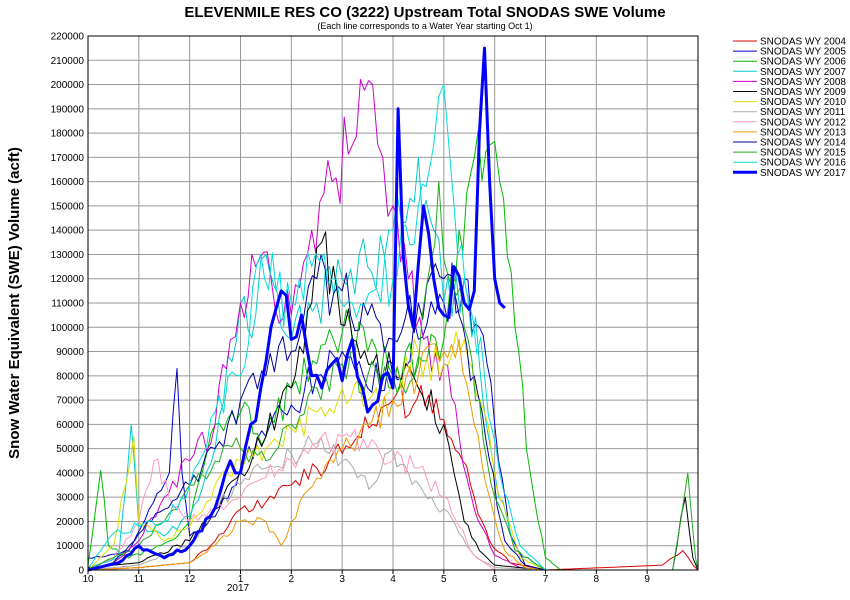  I want to click on x-tick-label: 4, so click(393, 579).